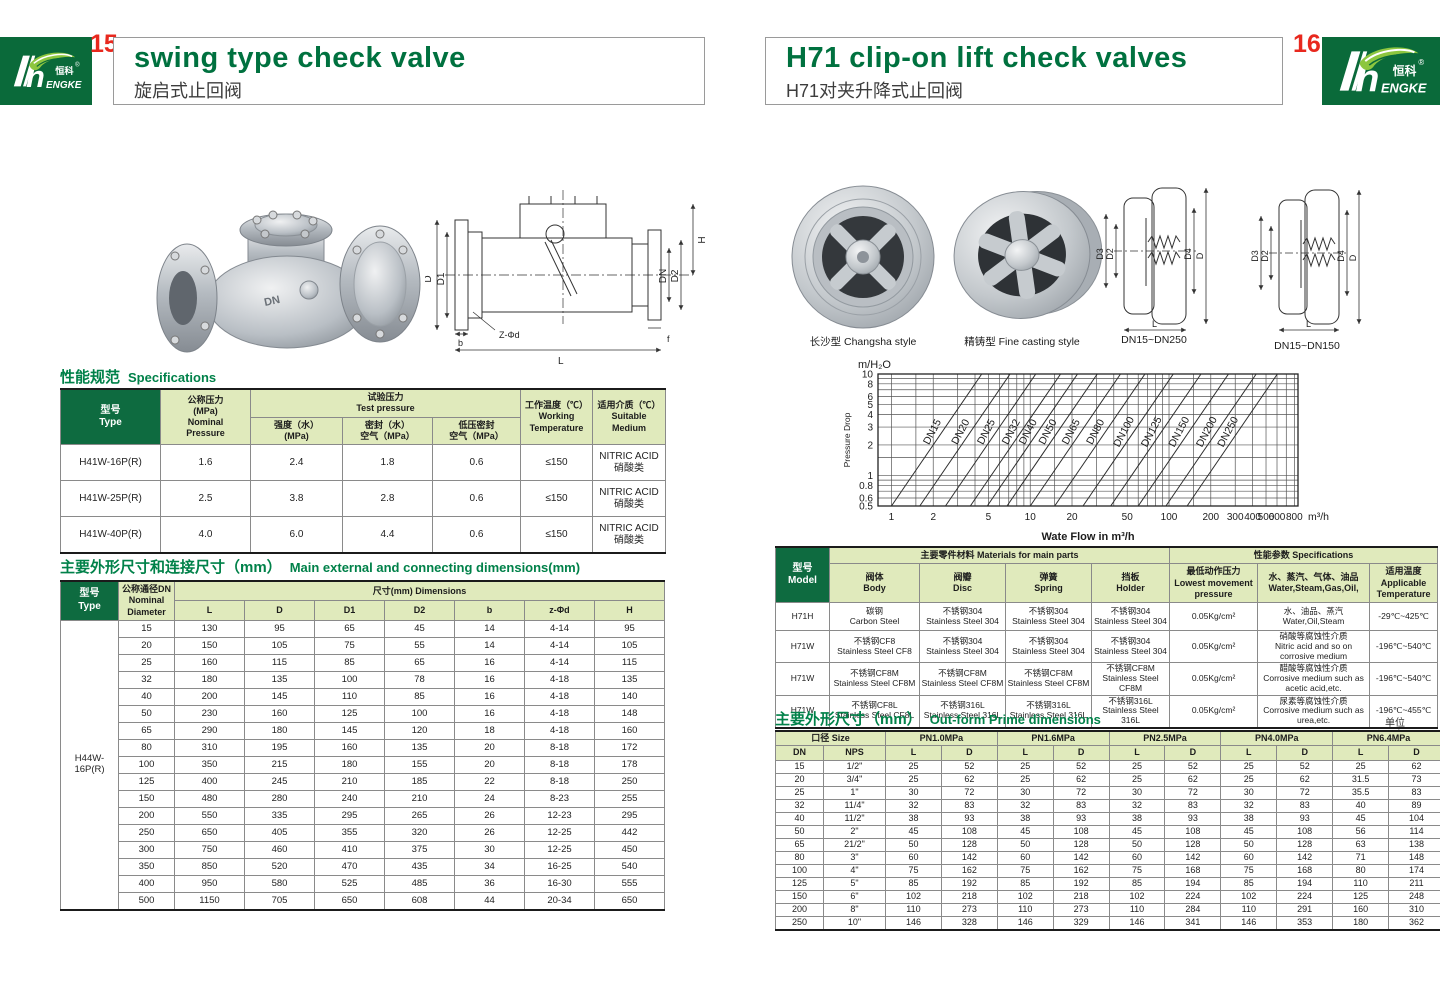  Describe the element at coordinates (419, 798) in the screenshot. I see `table-cell: 210` at that location.